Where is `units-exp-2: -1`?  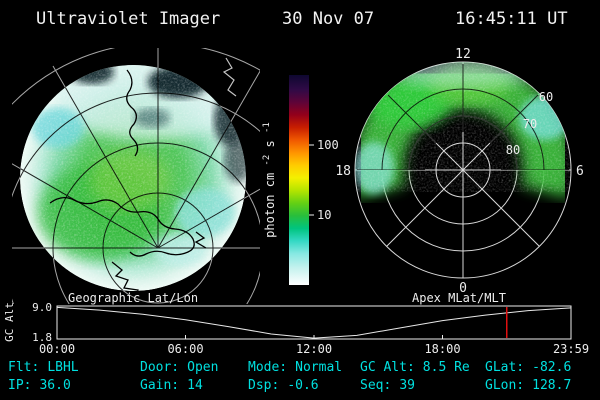 units-exp-2: -1 is located at coordinates (267, 127).